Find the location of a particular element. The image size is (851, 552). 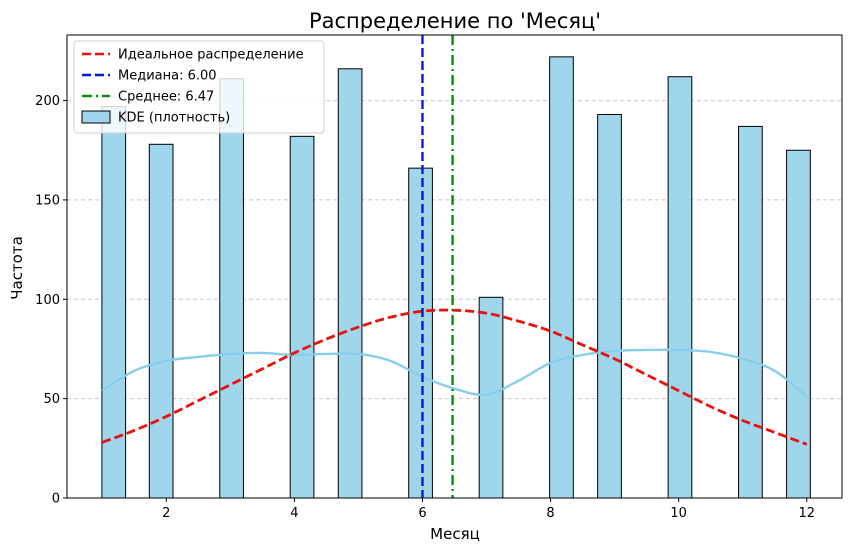

x-tick-label: 4 is located at coordinates (294, 513).